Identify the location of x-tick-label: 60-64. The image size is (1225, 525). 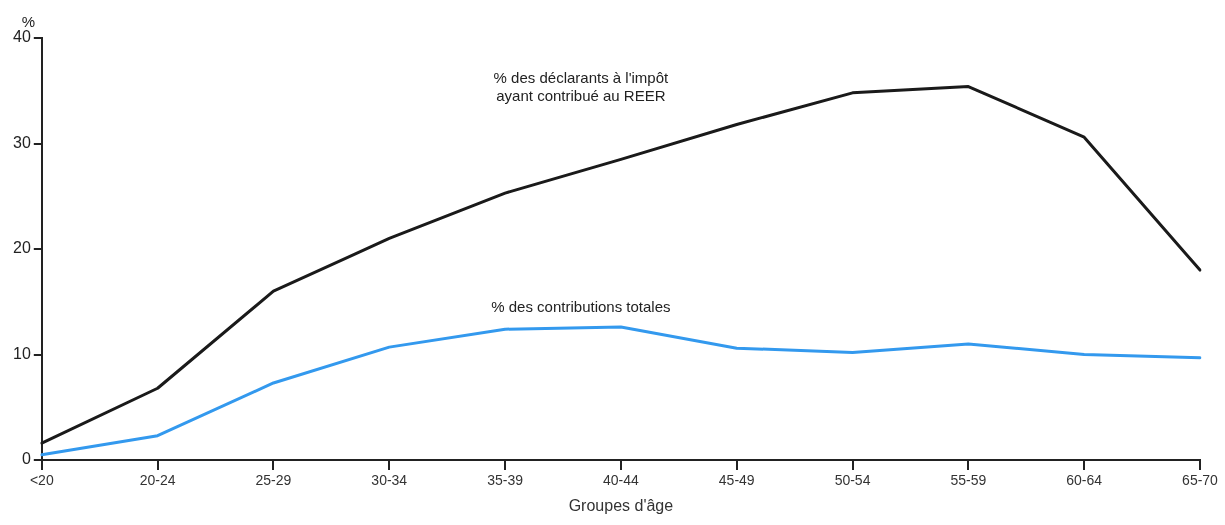
(1084, 480).